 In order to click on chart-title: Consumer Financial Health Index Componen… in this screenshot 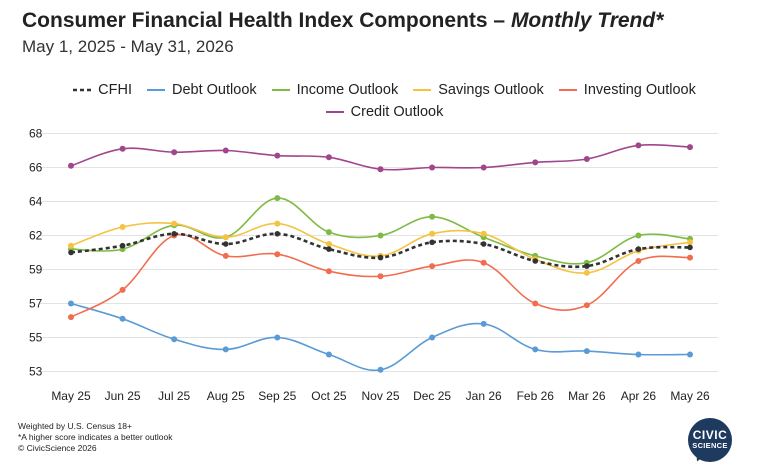, I will do `click(342, 21)`.